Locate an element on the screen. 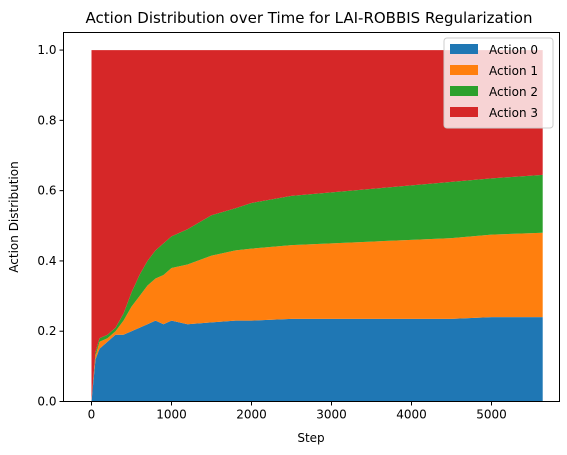 This screenshot has height=455, width=567. legend-label-action-1: Action 1 is located at coordinates (513, 71).